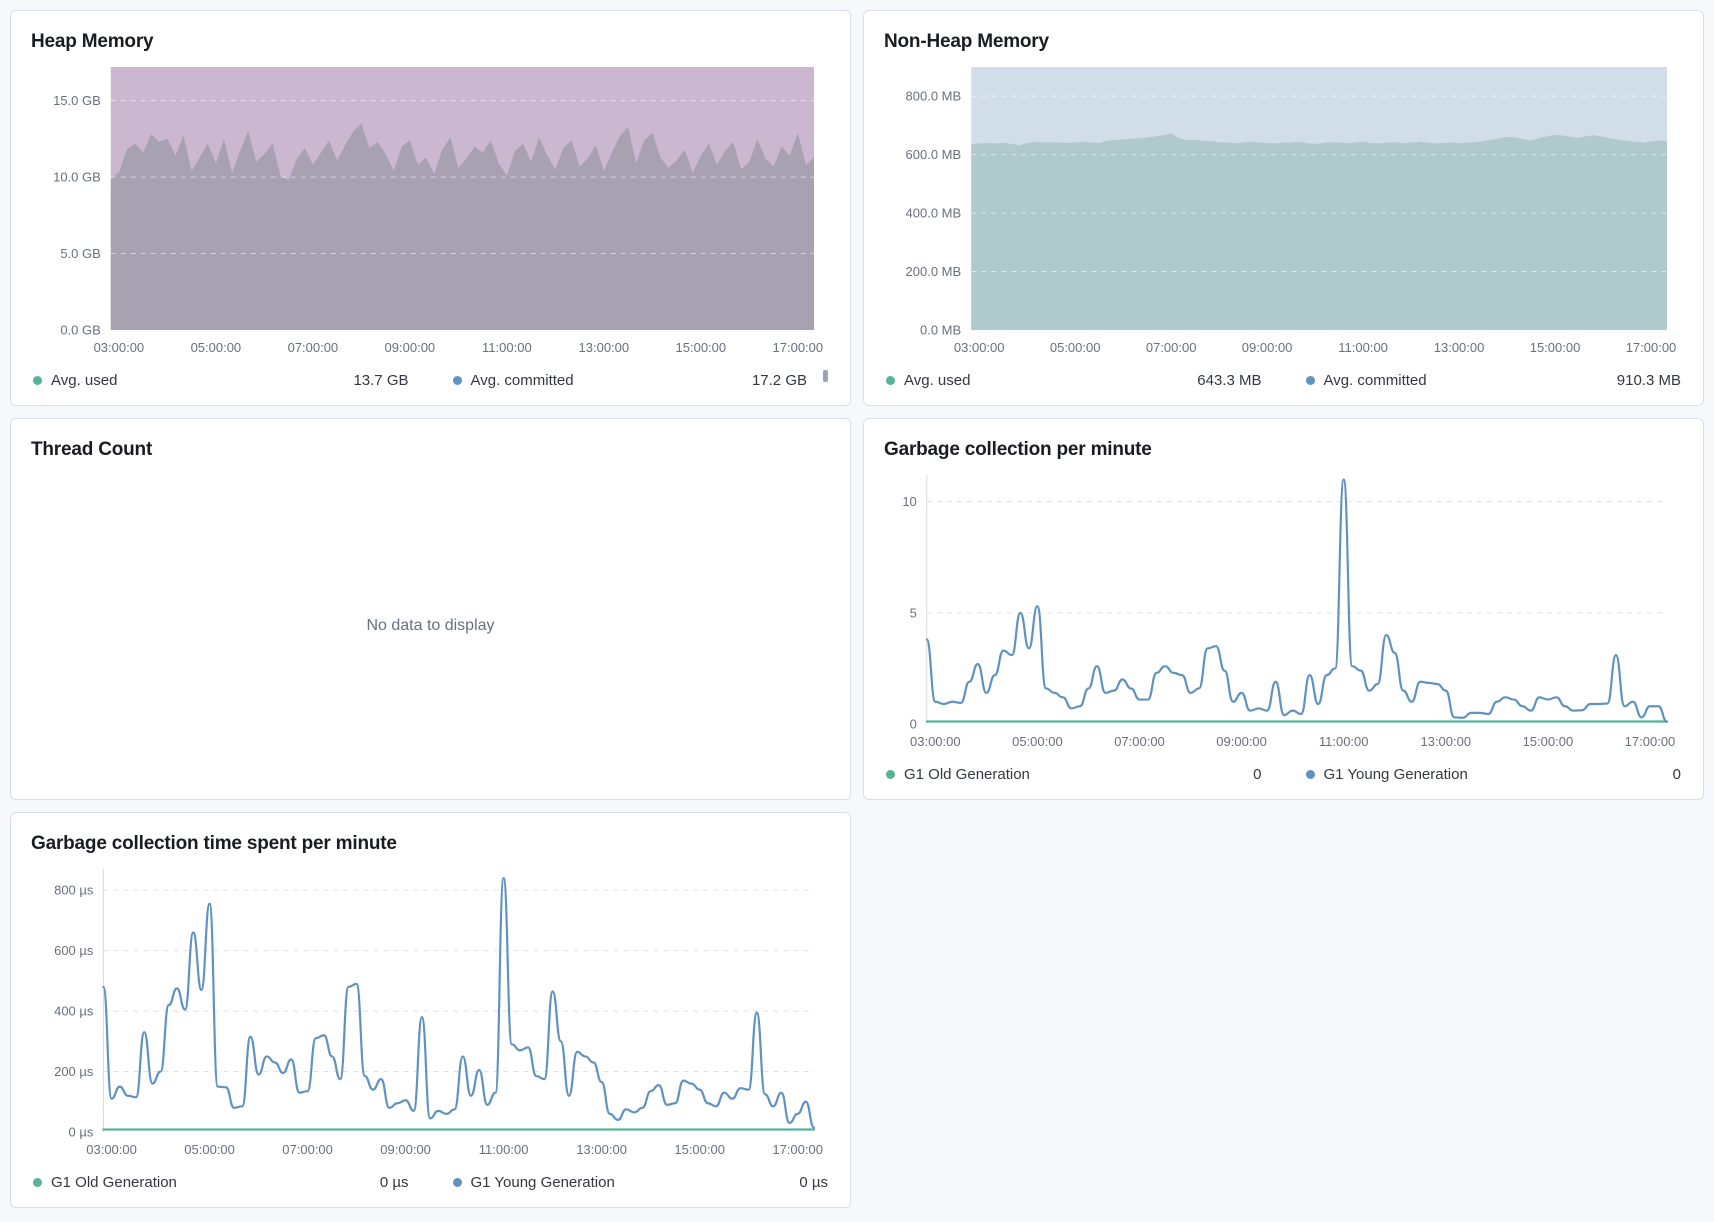  What do you see at coordinates (640, 1182) in the screenshot?
I see `legend-half: G1 Young Generation 0 µs` at bounding box center [640, 1182].